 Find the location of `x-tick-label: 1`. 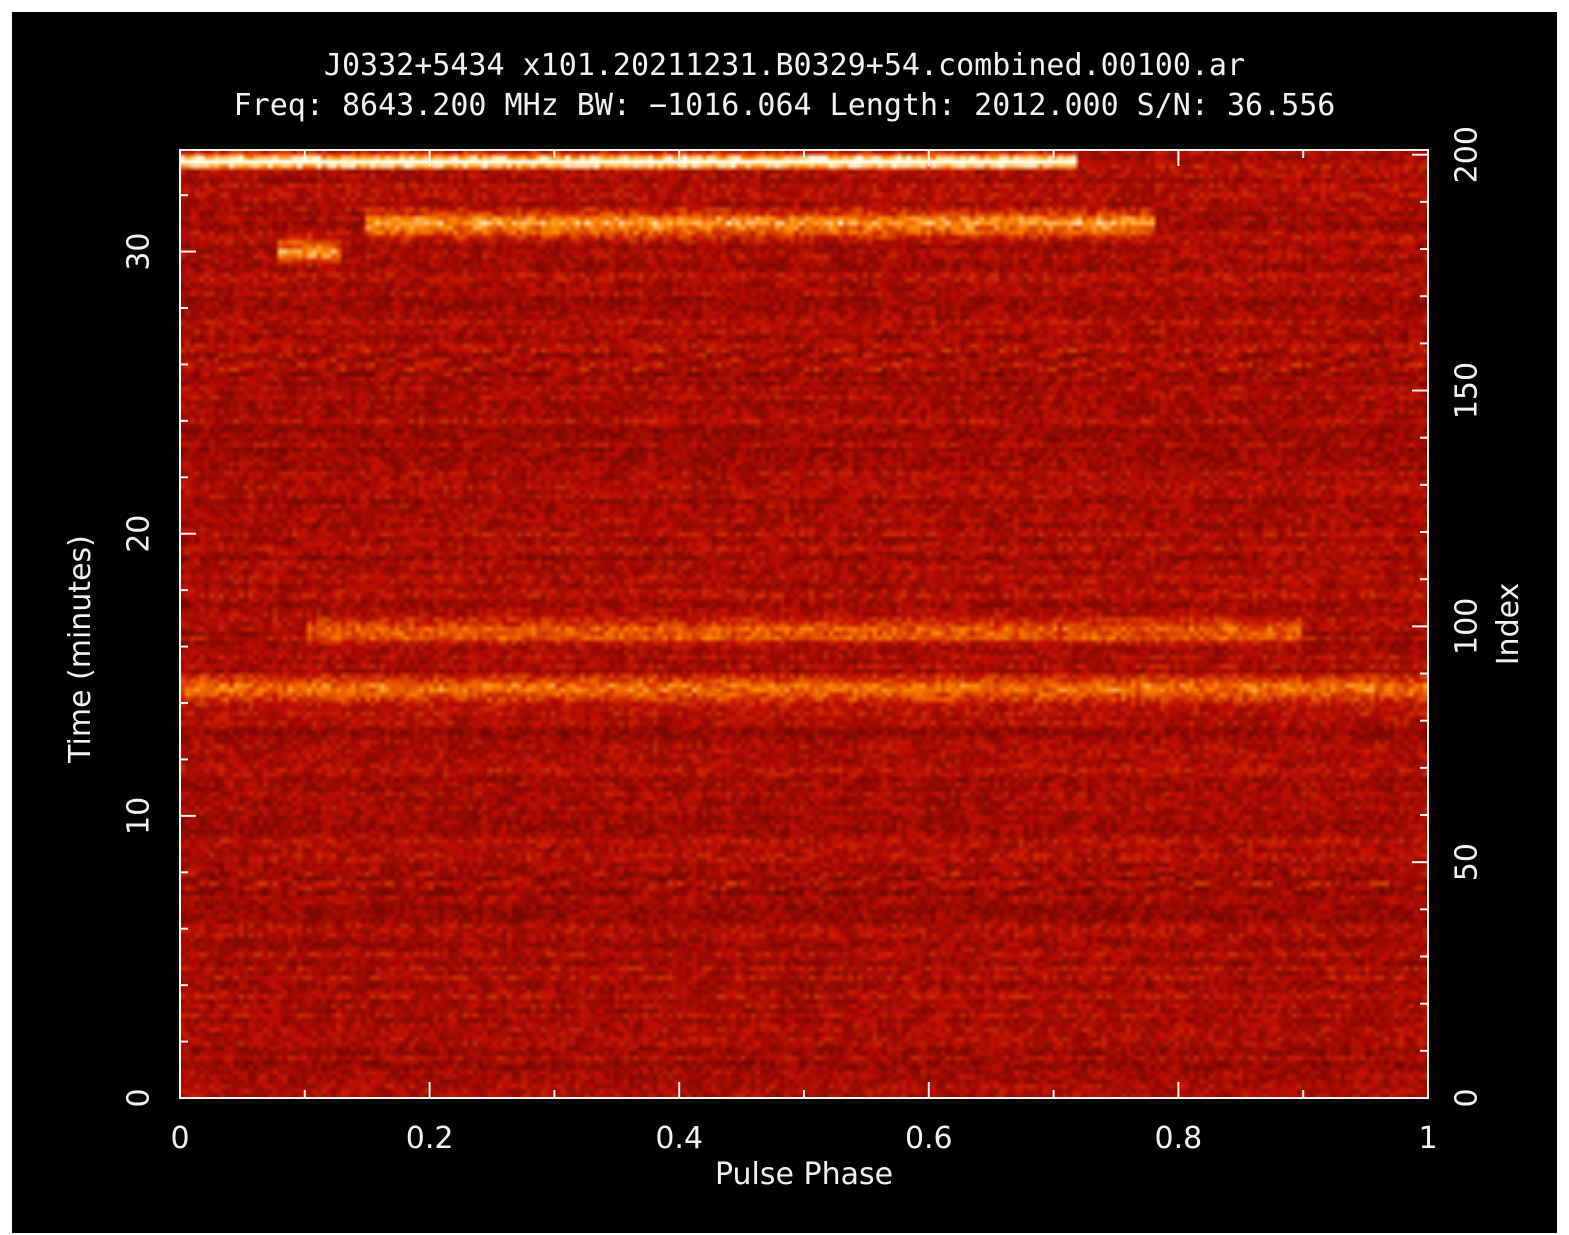

x-tick-label: 1 is located at coordinates (1427, 1138).